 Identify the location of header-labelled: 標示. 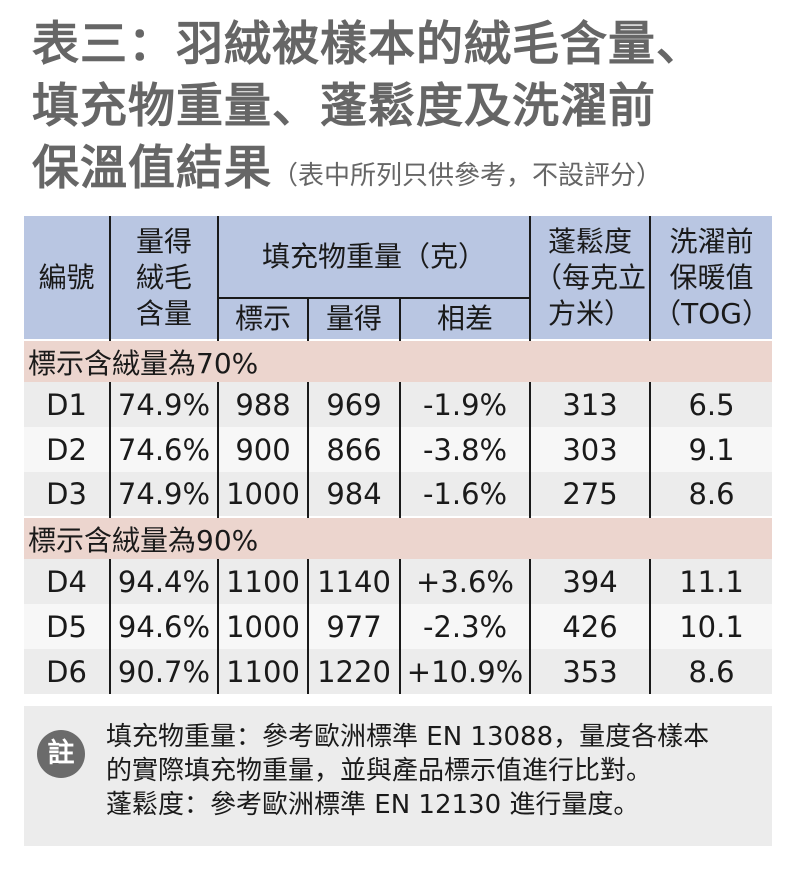
(262, 318).